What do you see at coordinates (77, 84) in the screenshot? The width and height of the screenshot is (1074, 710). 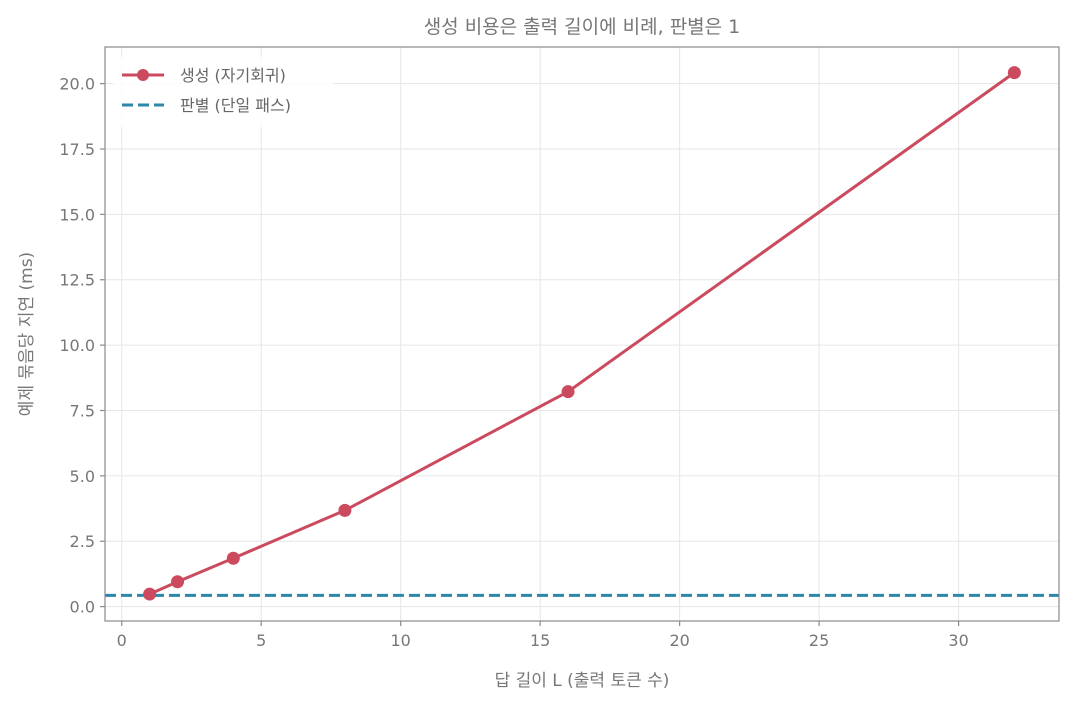 I see `y-tick-label: 20.0` at bounding box center [77, 84].